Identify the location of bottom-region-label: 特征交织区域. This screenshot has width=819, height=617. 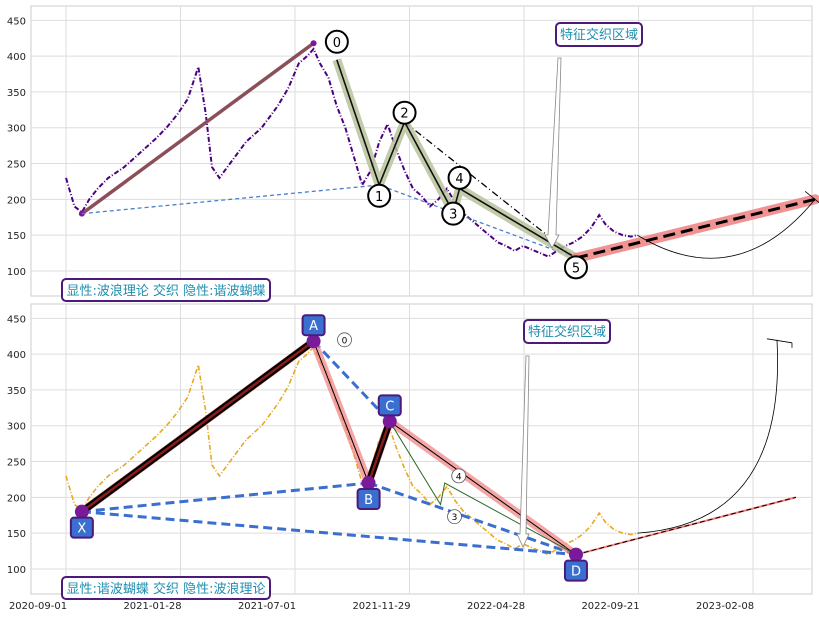
(567, 332).